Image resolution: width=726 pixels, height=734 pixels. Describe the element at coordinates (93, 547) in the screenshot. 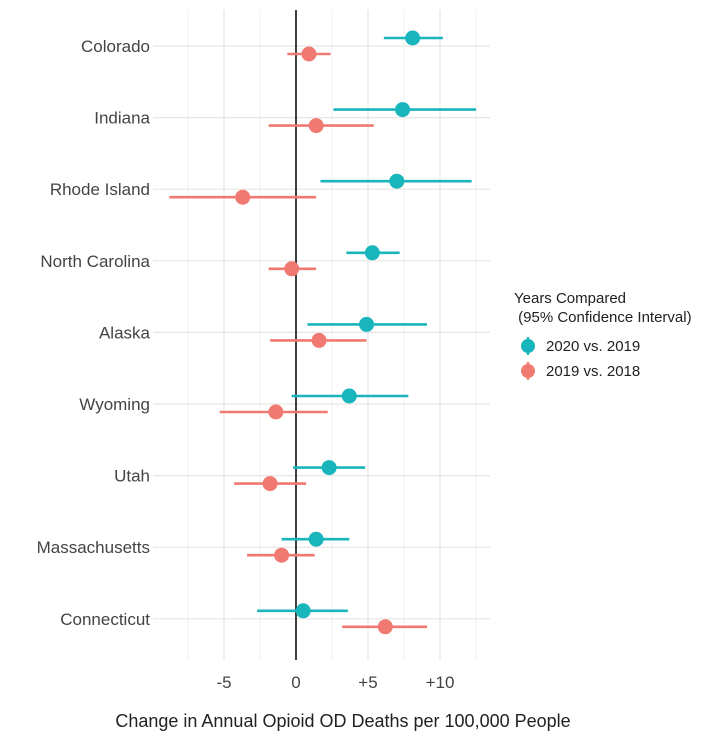

I see `category-label-7: Massachusetts` at that location.